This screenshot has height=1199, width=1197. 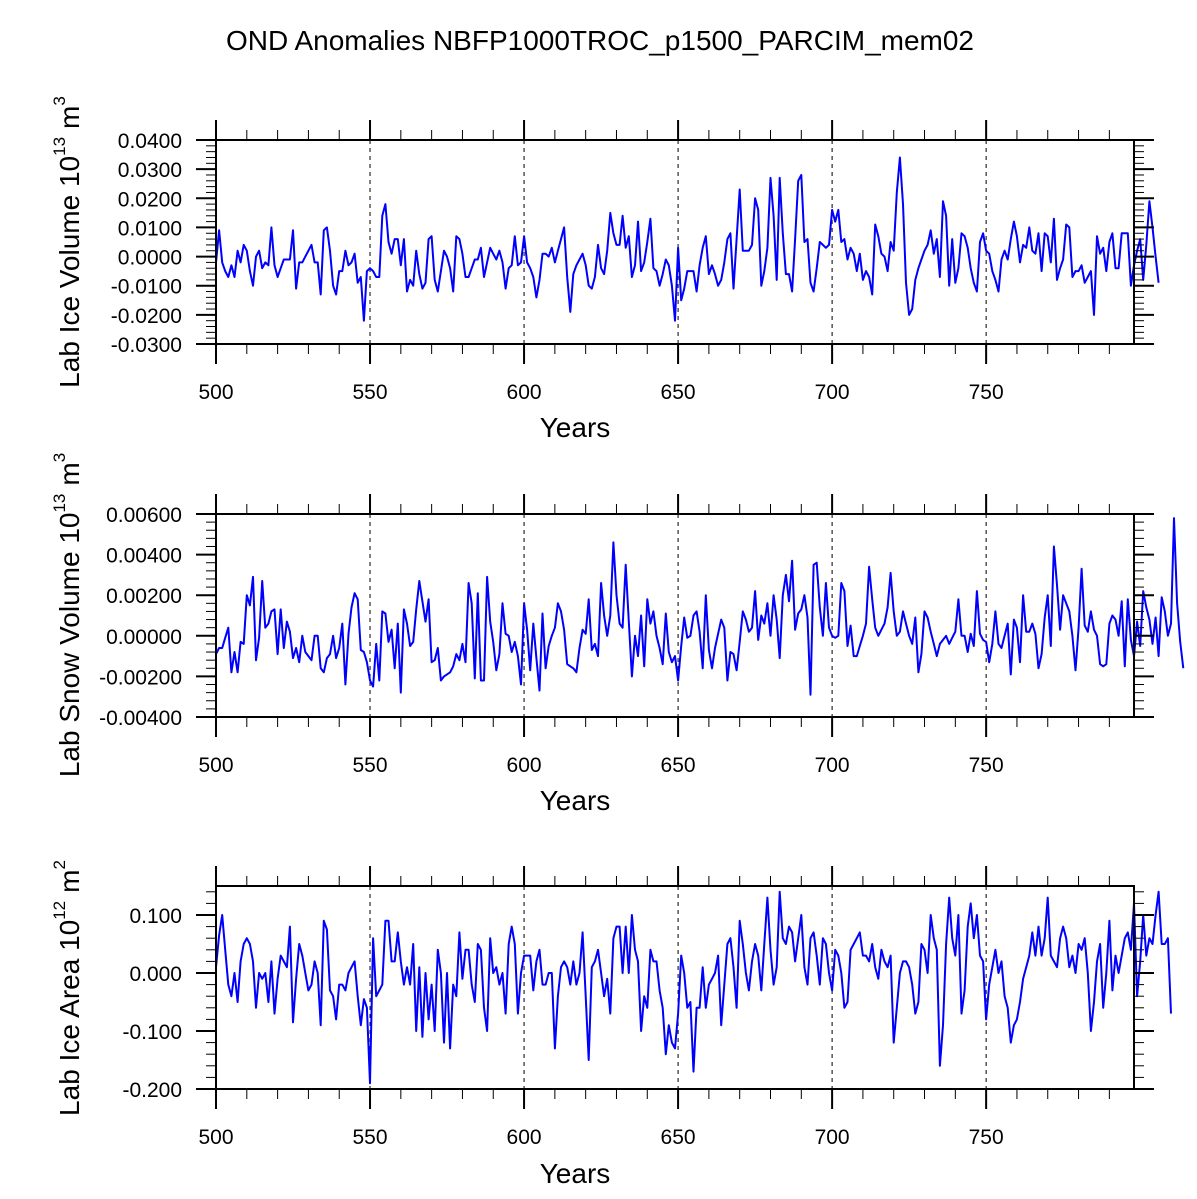 What do you see at coordinates (144, 515) in the screenshot?
I see `y-tick-label: 0.00600` at bounding box center [144, 515].